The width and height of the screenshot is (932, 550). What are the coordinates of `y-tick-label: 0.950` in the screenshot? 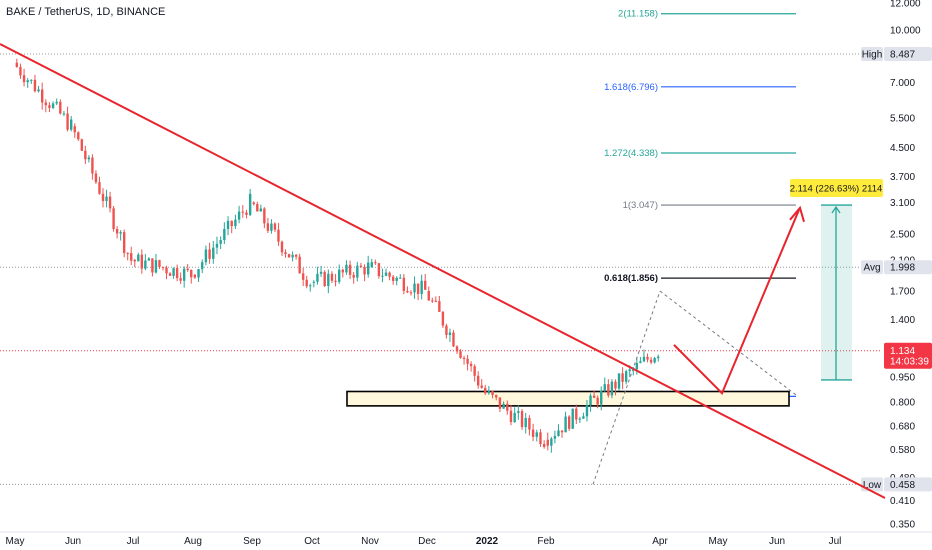 It's located at (902, 377).